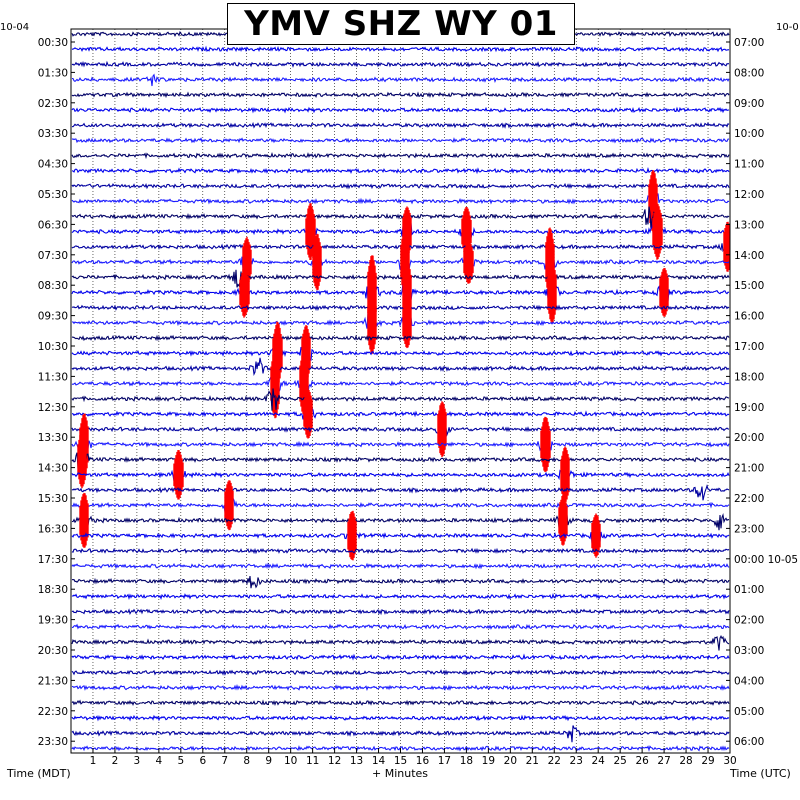  I want to click on x-tick-label: 8, so click(246, 761).